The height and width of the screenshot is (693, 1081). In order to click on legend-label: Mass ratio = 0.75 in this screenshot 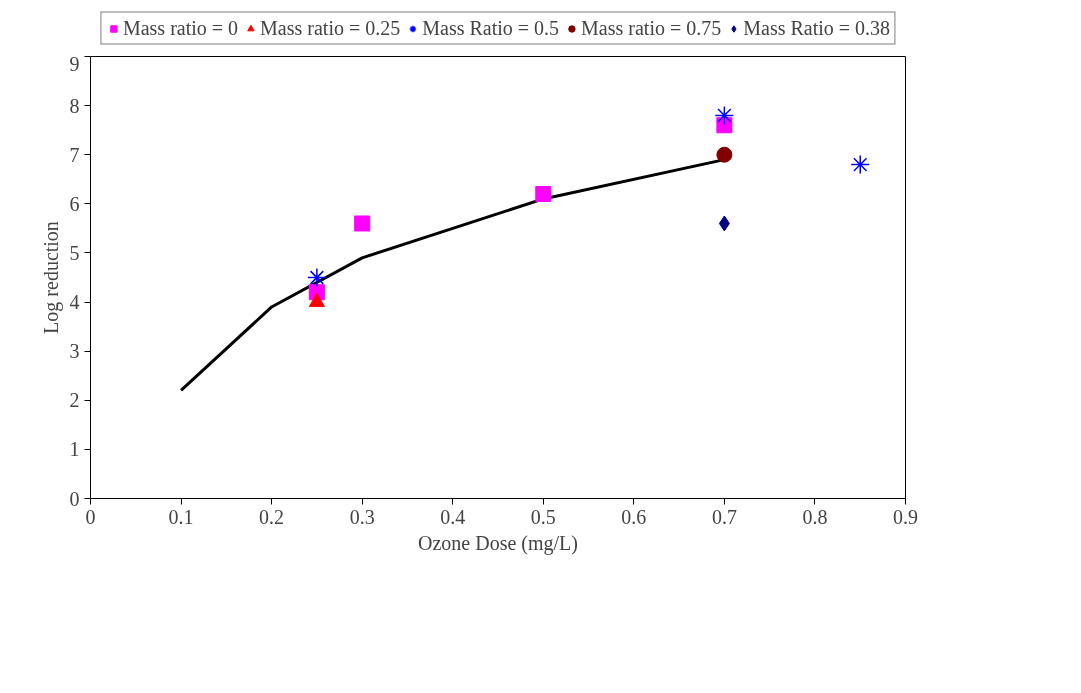, I will do `click(651, 28)`.